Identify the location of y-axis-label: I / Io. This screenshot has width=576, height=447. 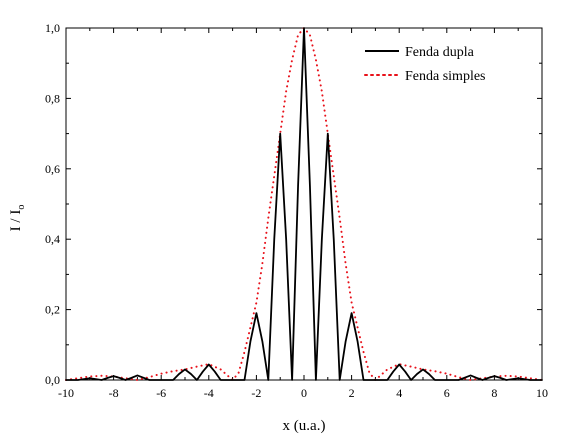
(17, 218).